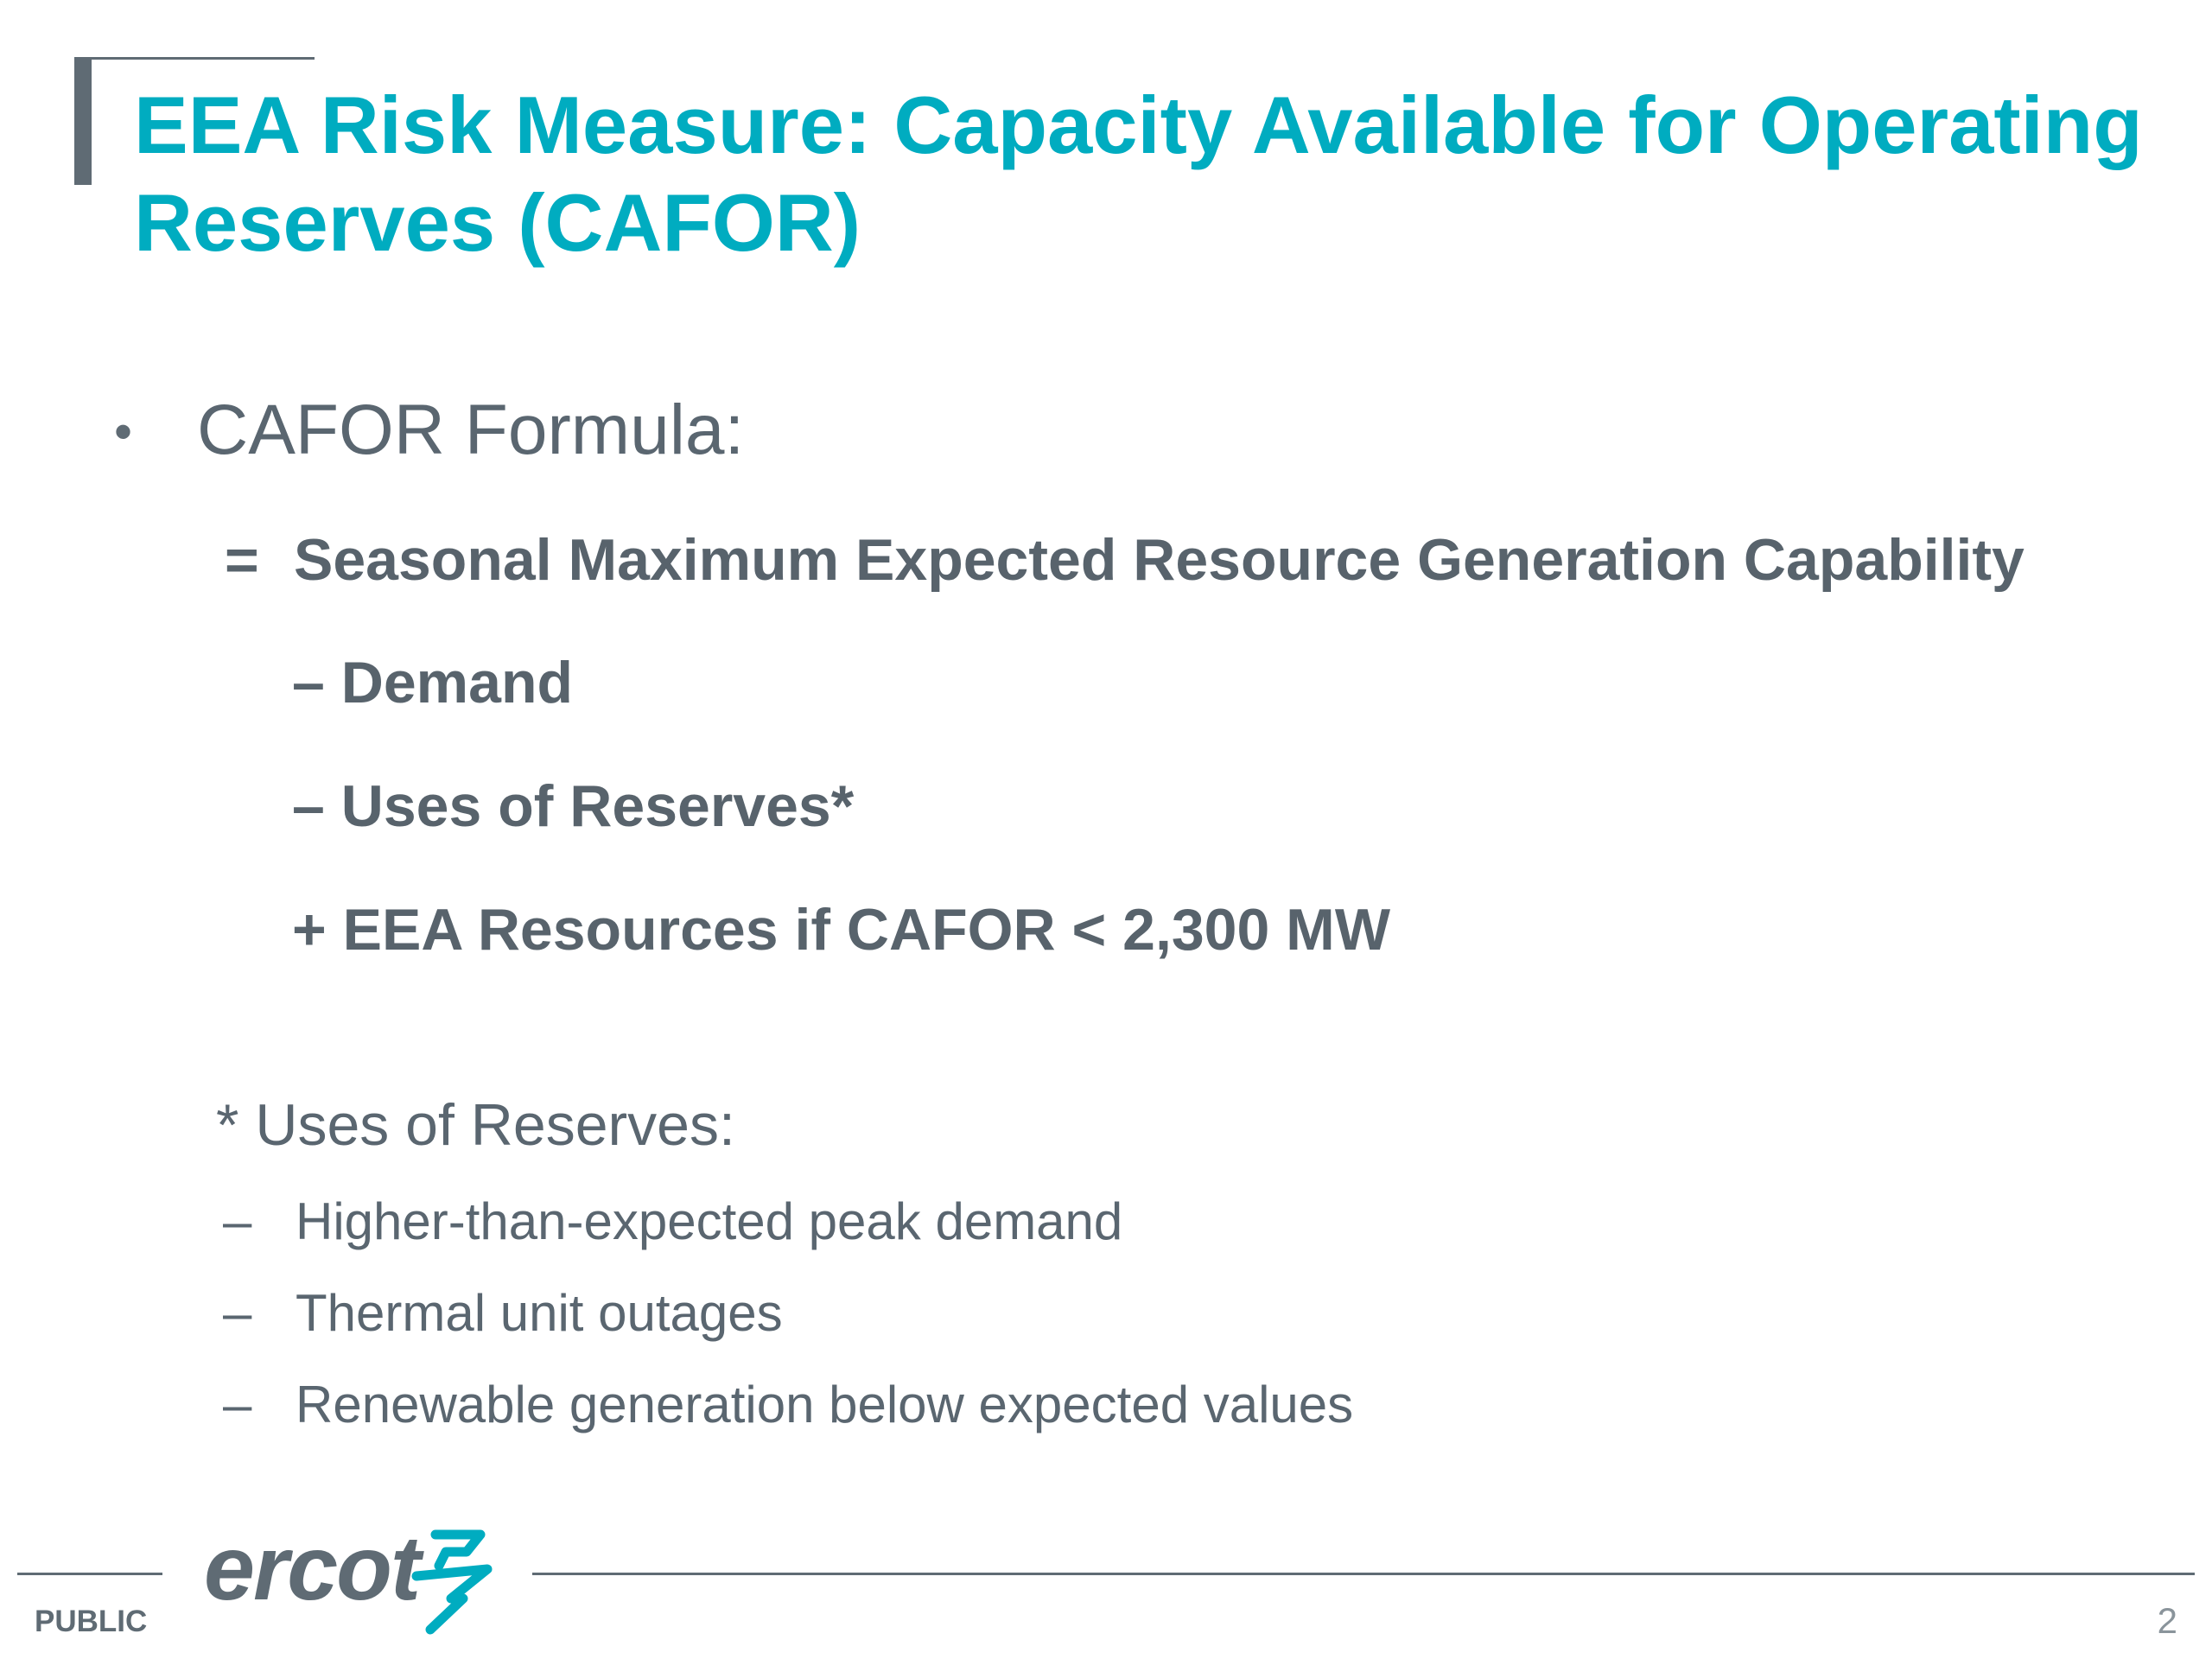 The width and height of the screenshot is (2212, 1659). Describe the element at coordinates (2167, 1620) in the screenshot. I see `page-number: 2` at that location.